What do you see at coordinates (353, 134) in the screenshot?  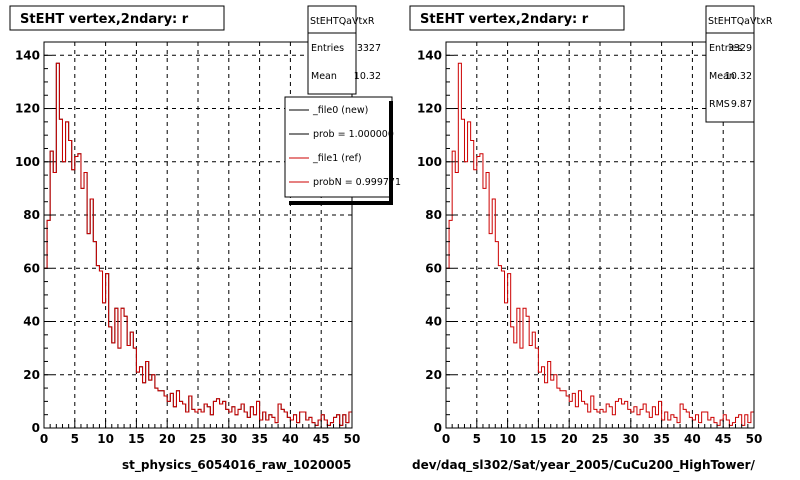 I see `legend-label-1: prob = 1.000000` at bounding box center [353, 134].